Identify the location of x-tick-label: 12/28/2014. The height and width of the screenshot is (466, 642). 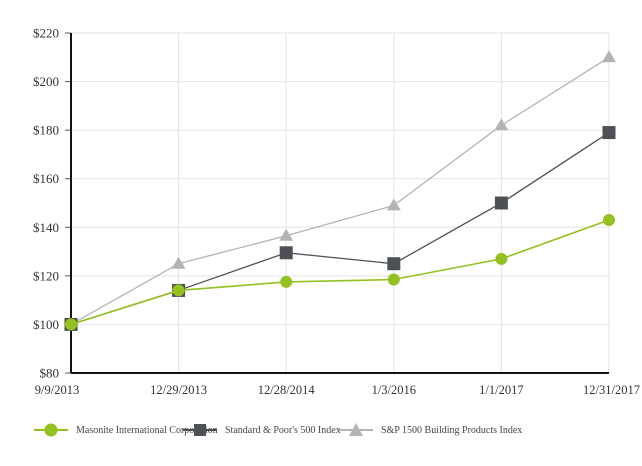
(287, 390).